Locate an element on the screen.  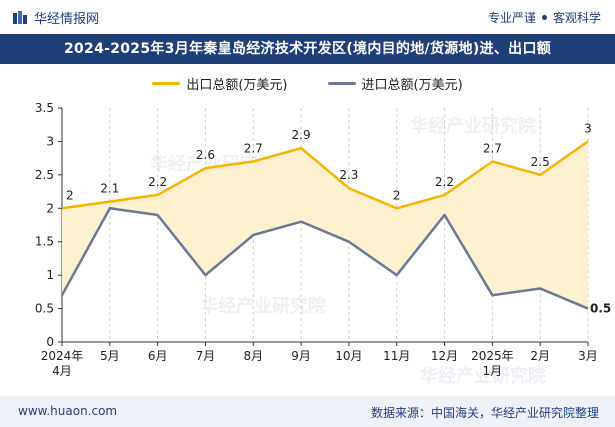
x-tick-label: 9月 is located at coordinates (301, 356).